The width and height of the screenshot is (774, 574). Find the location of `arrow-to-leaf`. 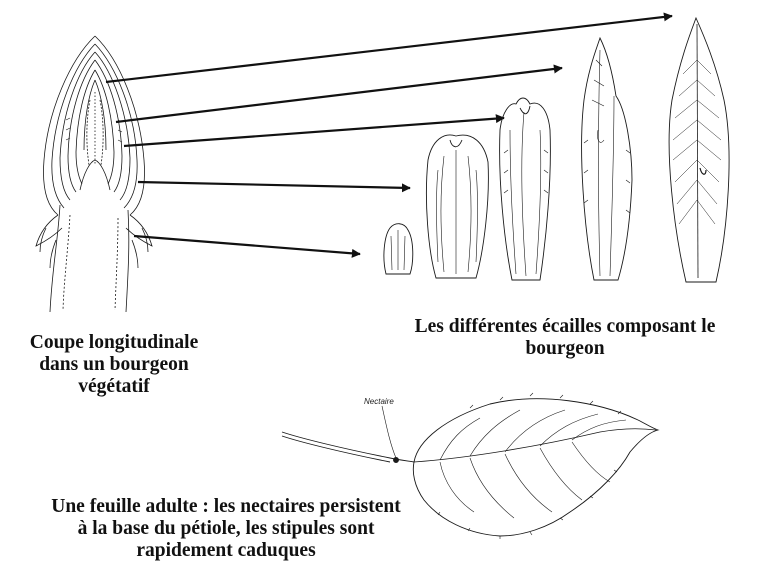

arrow-to-leaf is located at coordinates (389, 48).